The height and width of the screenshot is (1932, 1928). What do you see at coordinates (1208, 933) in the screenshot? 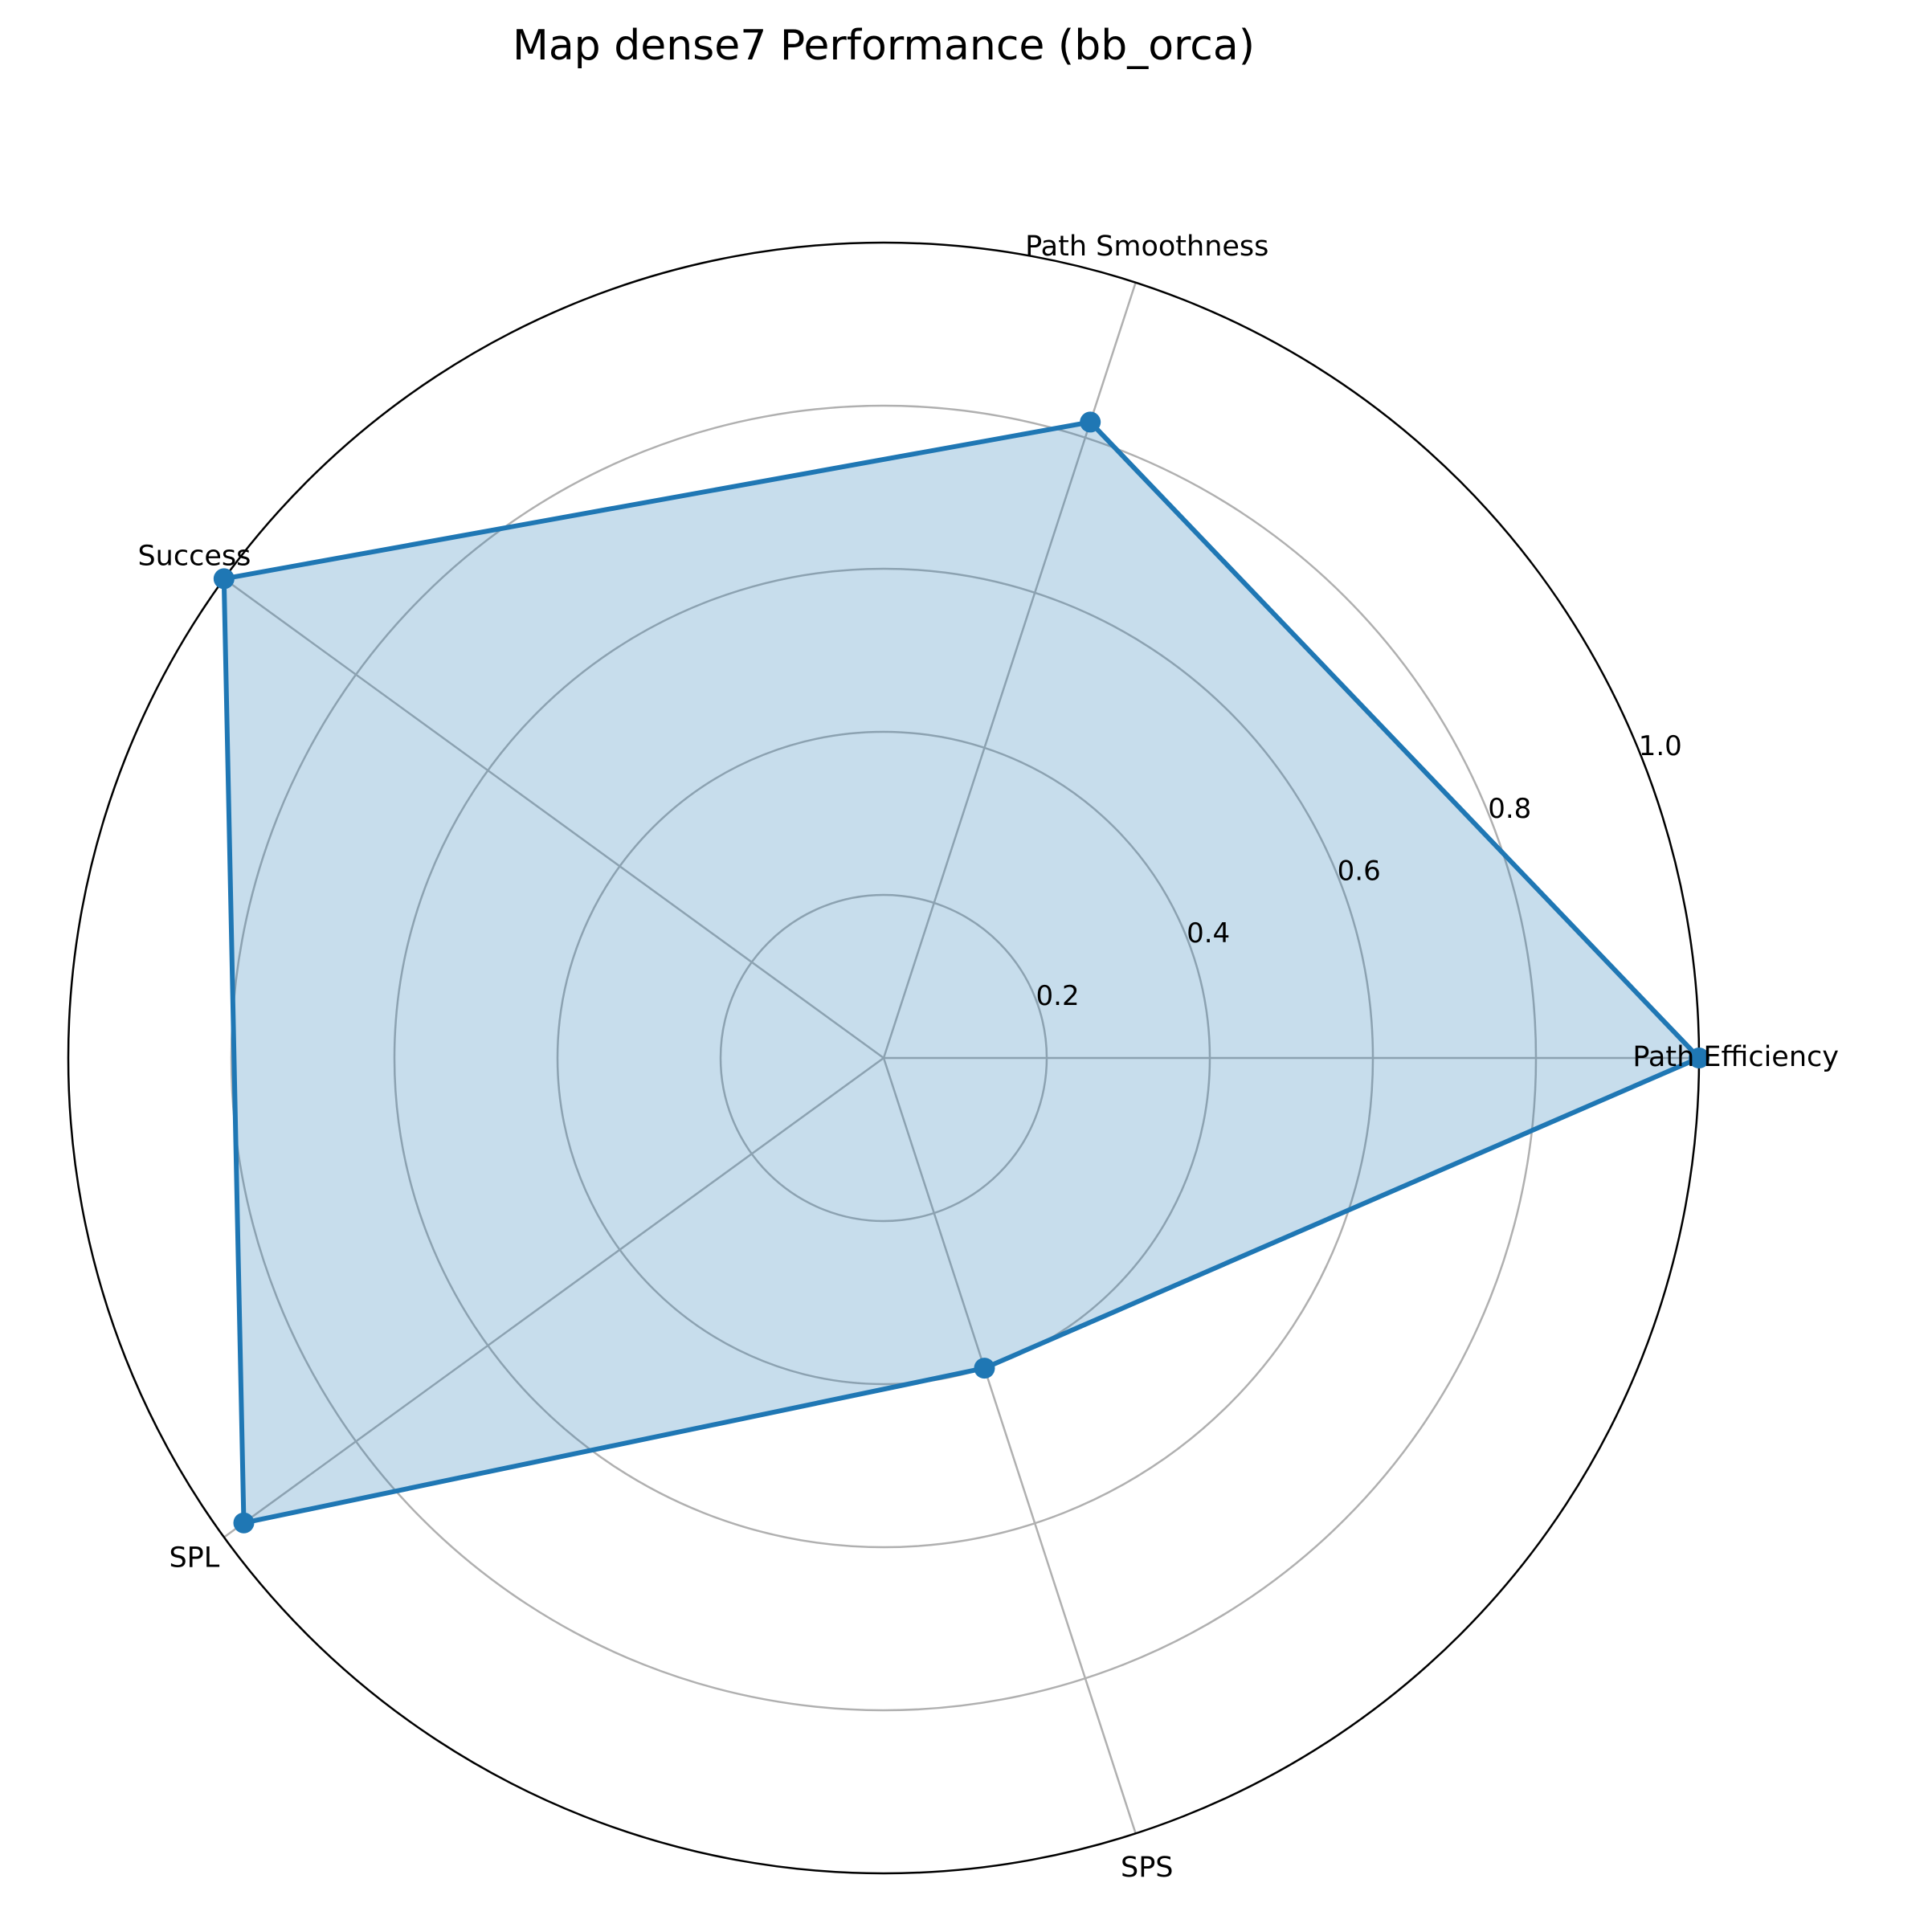
I see `radial-tick-label: 0.4` at bounding box center [1208, 933].